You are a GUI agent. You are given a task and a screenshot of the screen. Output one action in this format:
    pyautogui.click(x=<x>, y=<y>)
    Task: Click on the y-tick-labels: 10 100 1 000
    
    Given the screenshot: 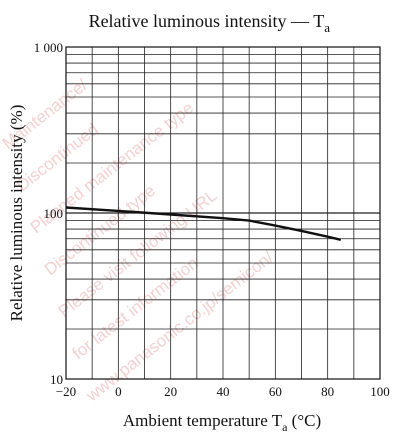 What is the action you would take?
    pyautogui.click(x=48, y=213)
    